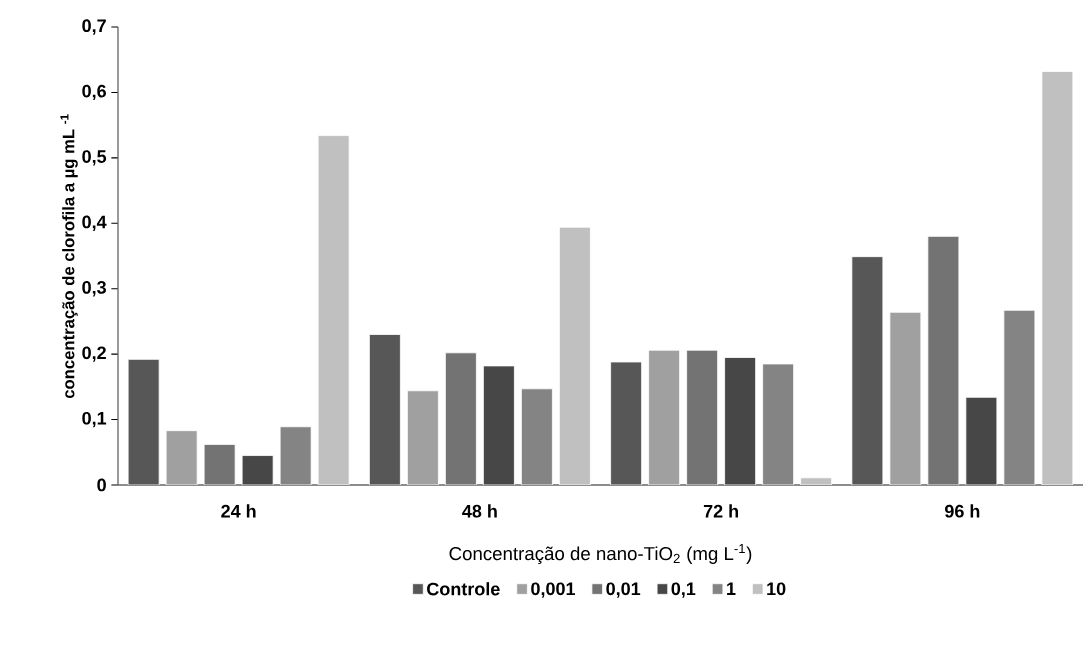 This screenshot has height=648, width=1089. What do you see at coordinates (776, 589) in the screenshot?
I see `legend-label: 10` at bounding box center [776, 589].